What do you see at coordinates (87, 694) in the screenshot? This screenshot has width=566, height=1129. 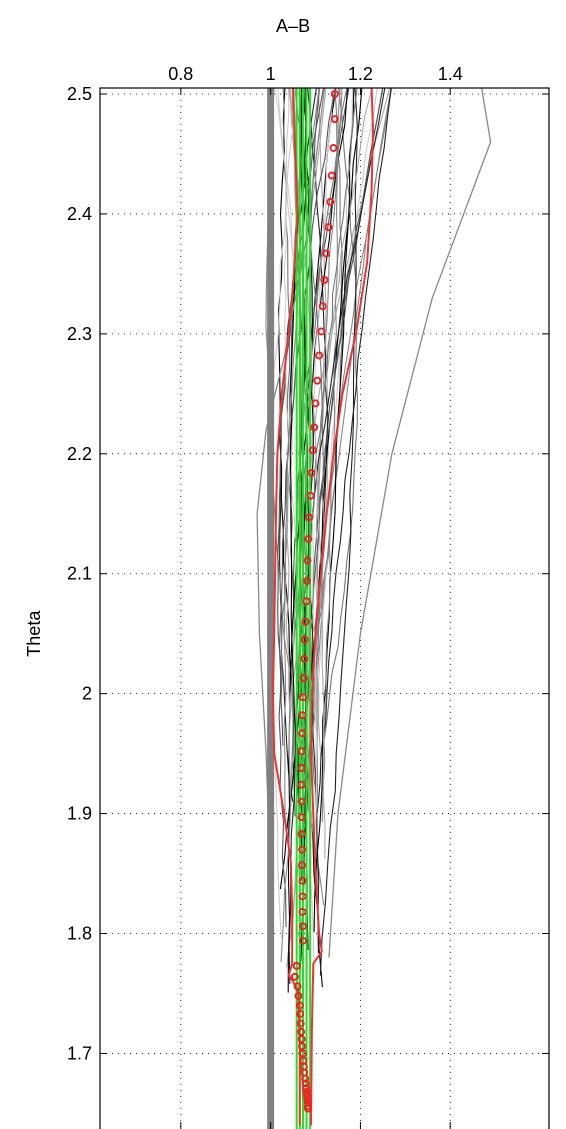 I see `y-tick-label: 2` at bounding box center [87, 694].